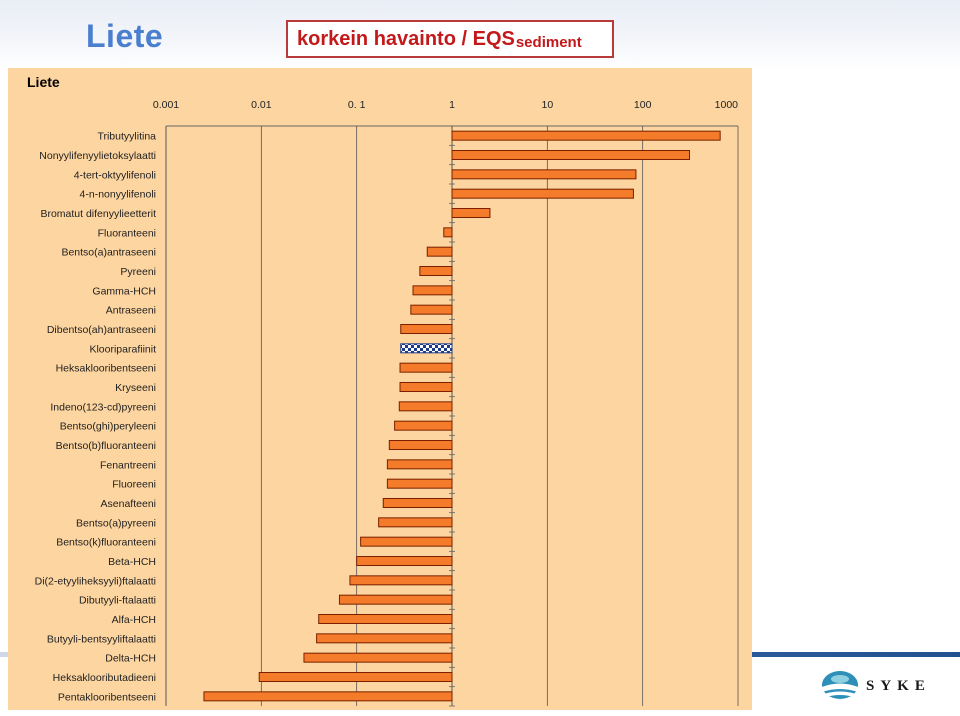  Describe the element at coordinates (124, 291) in the screenshot. I see `category-label: Gamma-HCH` at that location.